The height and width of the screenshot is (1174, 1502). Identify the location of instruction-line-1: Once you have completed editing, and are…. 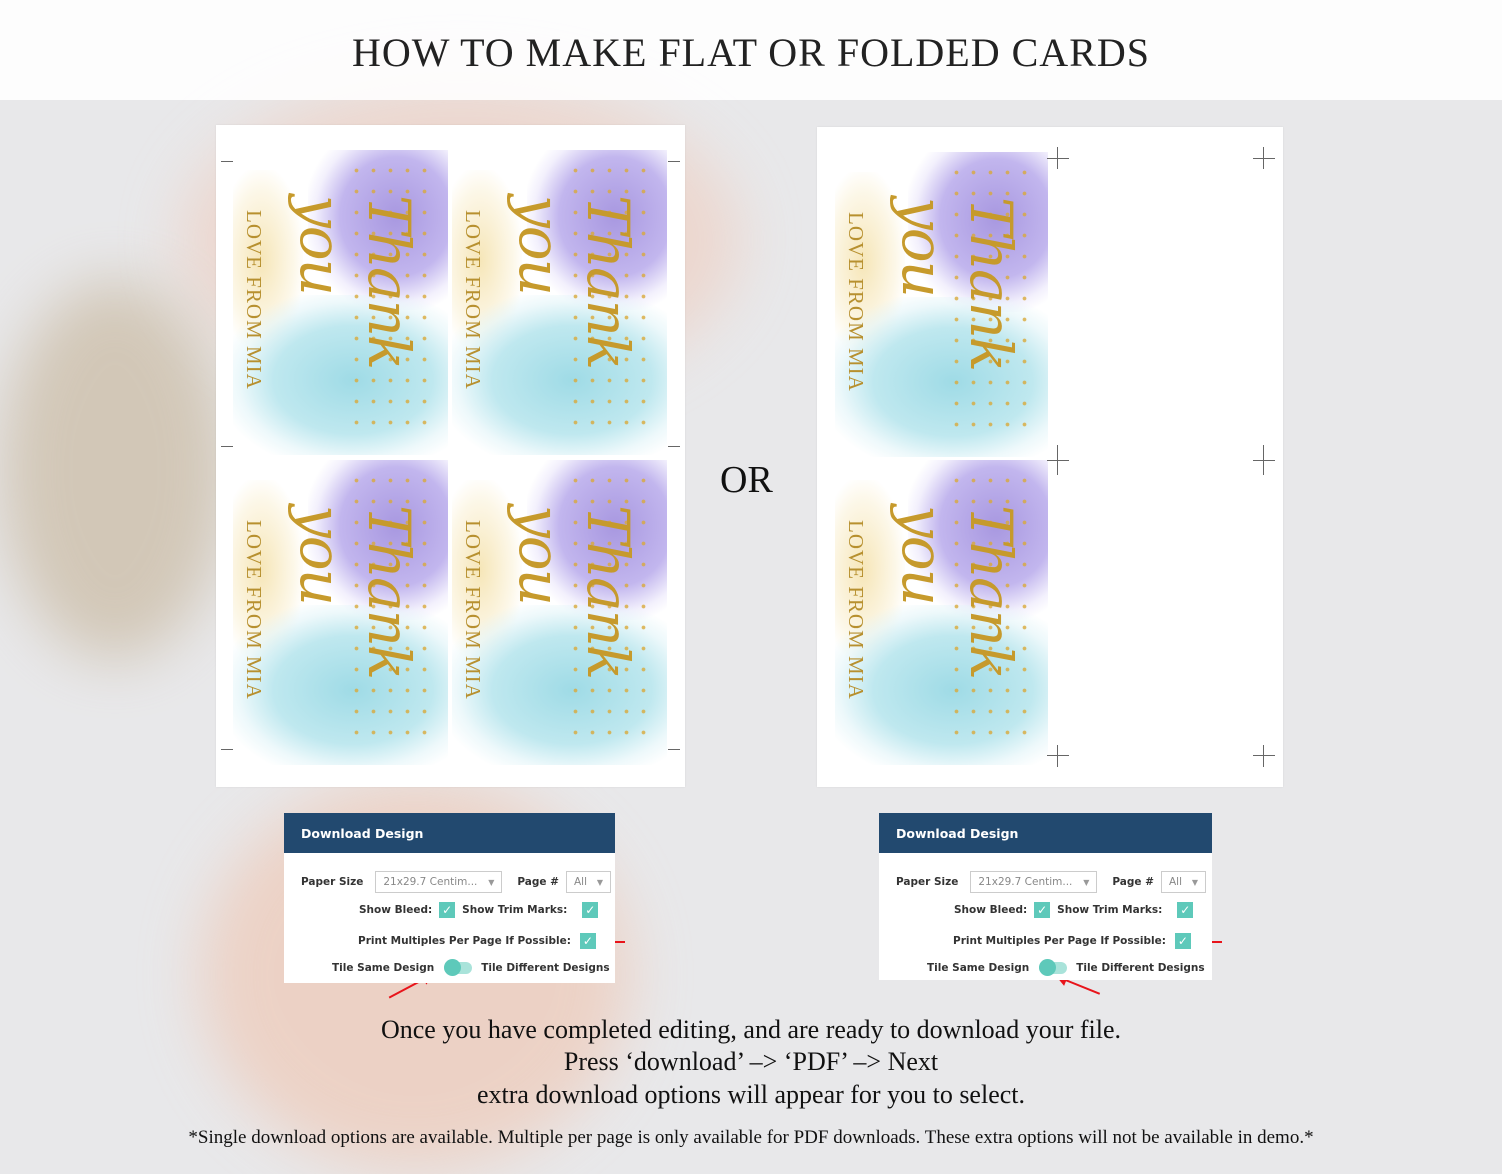
(751, 1029).